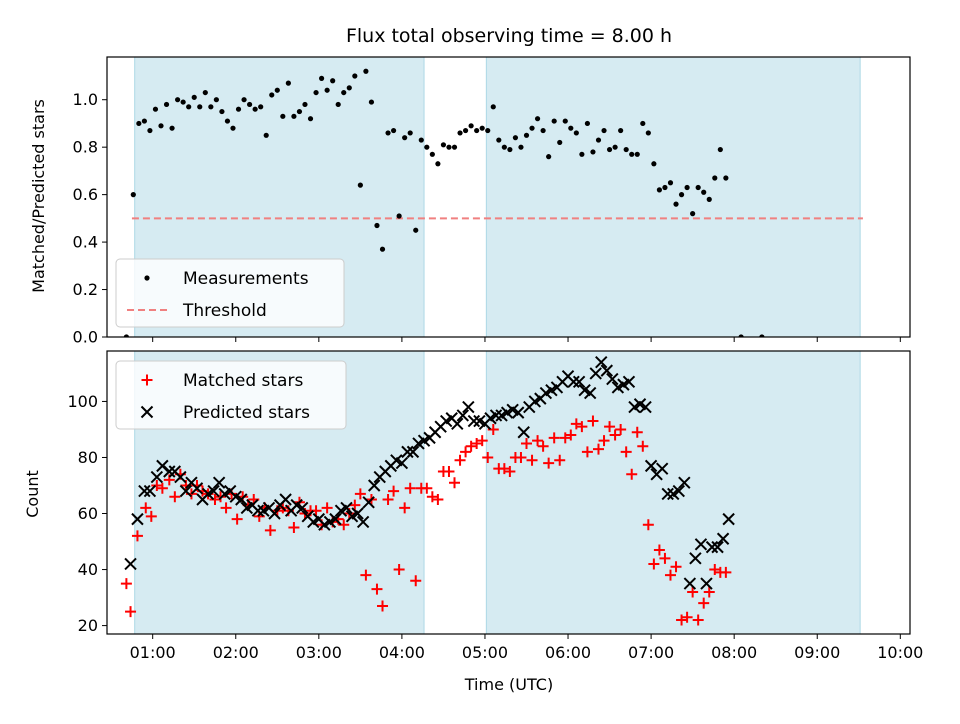 Image resolution: width=960 pixels, height=724 pixels. I want to click on x-tick-label: 01:00, so click(153, 652).